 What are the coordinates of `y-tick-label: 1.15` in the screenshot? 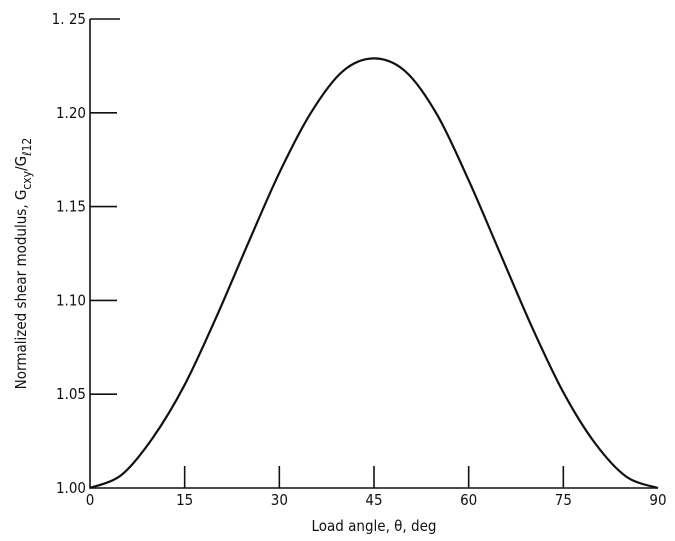 It's located at (71, 207).